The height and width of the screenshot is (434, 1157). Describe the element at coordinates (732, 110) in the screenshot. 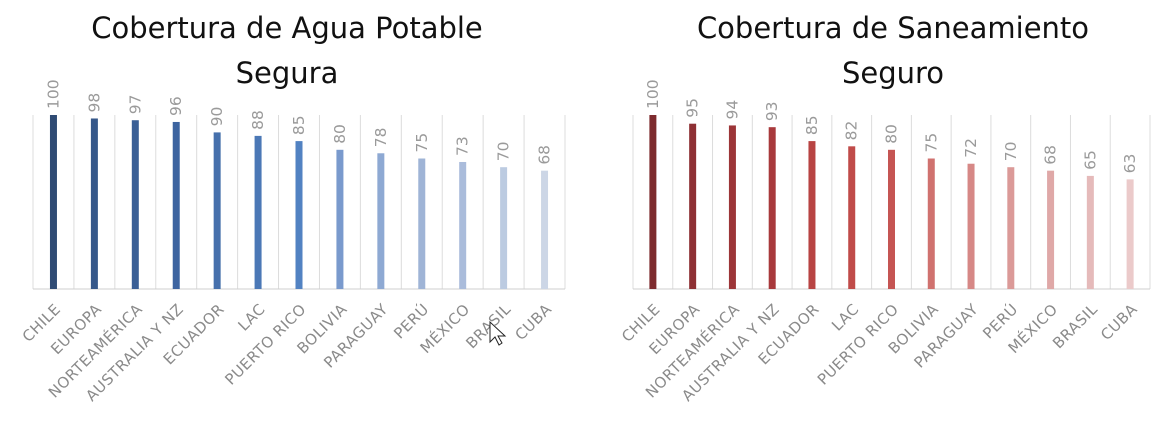

I see `data-label: 94` at that location.